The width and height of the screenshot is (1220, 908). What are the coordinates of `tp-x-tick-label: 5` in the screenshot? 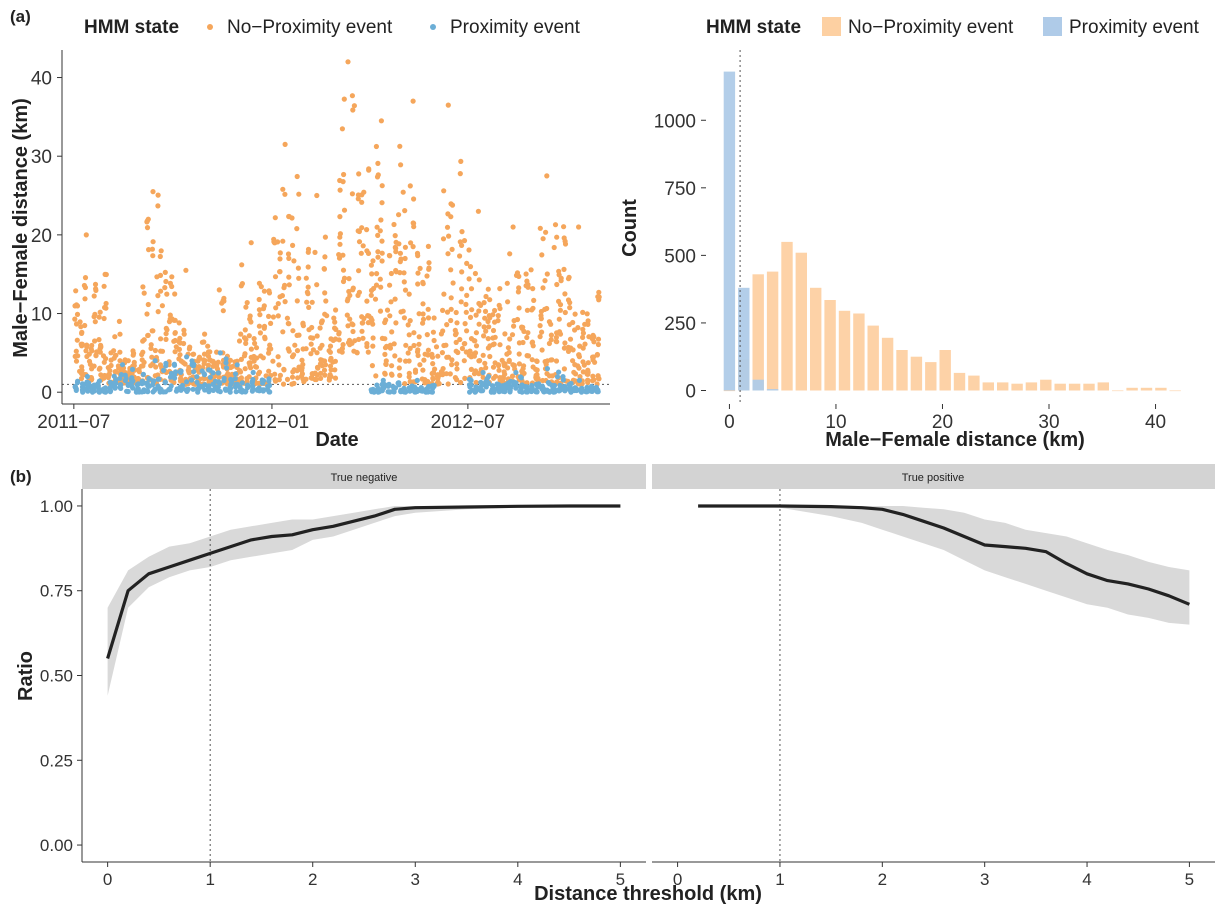 It's located at (1189, 879).